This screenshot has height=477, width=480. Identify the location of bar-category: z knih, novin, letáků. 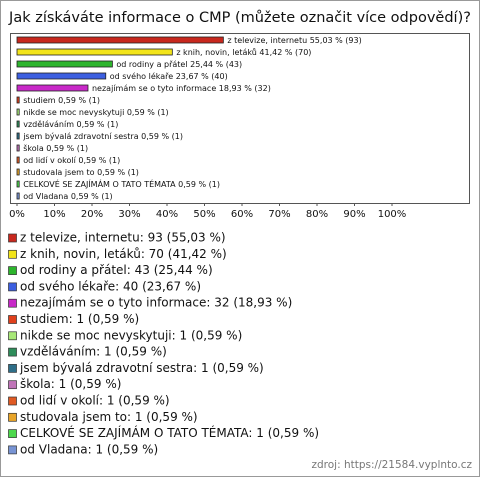
(216, 52).